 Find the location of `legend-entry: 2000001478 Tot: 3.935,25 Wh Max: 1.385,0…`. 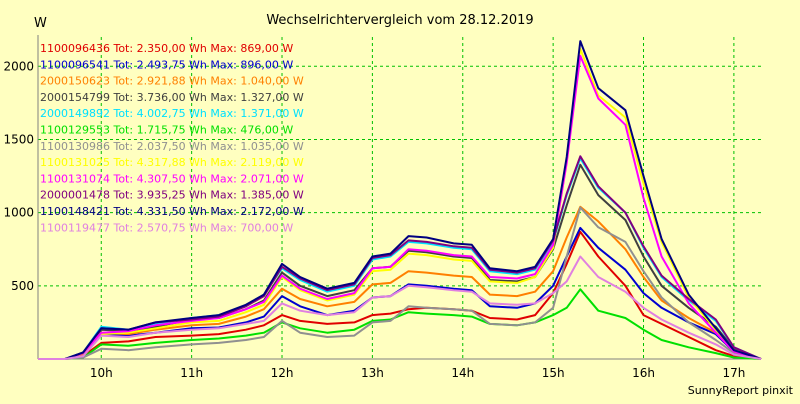

legend-entry: 2000001478 Tot: 3.935,25 Wh Max: 1.385,0… is located at coordinates (172, 195).